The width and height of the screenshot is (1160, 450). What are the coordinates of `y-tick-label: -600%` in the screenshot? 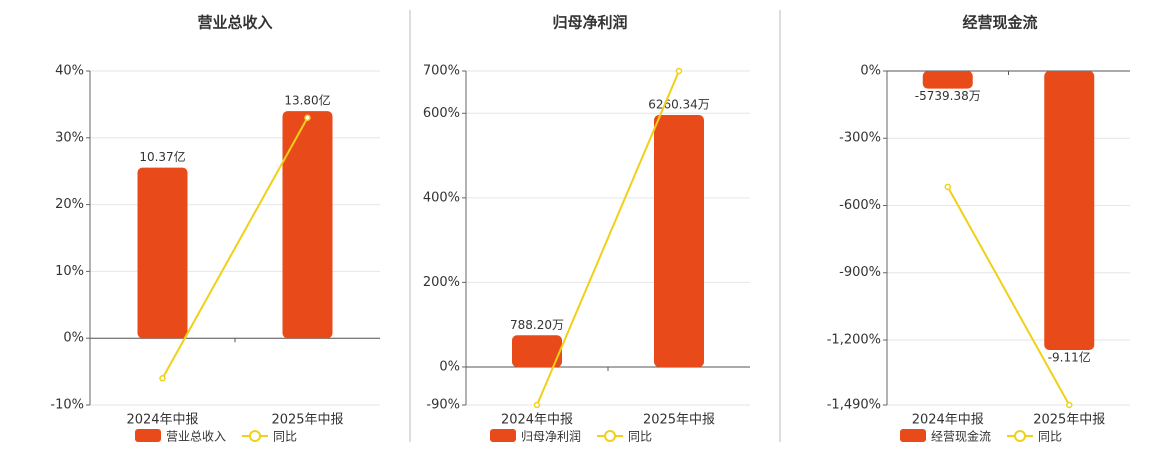 It's located at (860, 205).